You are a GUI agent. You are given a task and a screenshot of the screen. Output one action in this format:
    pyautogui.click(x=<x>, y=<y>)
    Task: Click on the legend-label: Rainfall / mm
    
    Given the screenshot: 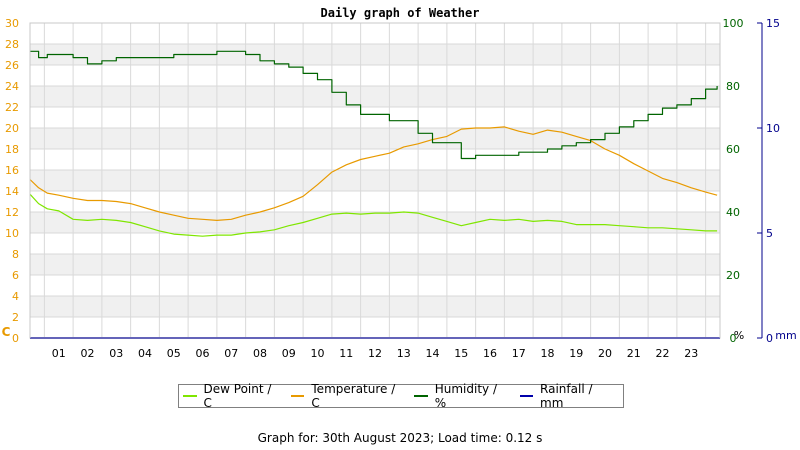 What is the action you would take?
    pyautogui.click(x=566, y=396)
    